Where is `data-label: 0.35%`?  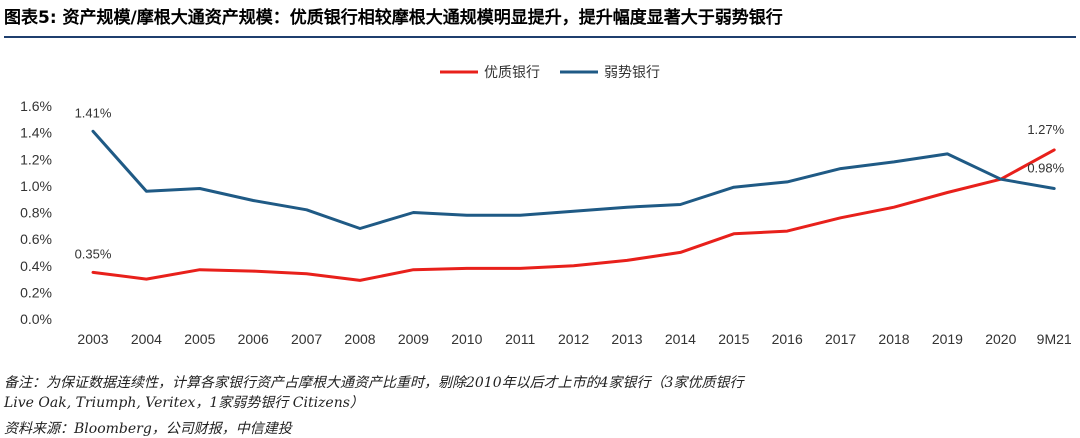
data-label: 0.35% is located at coordinates (93, 253).